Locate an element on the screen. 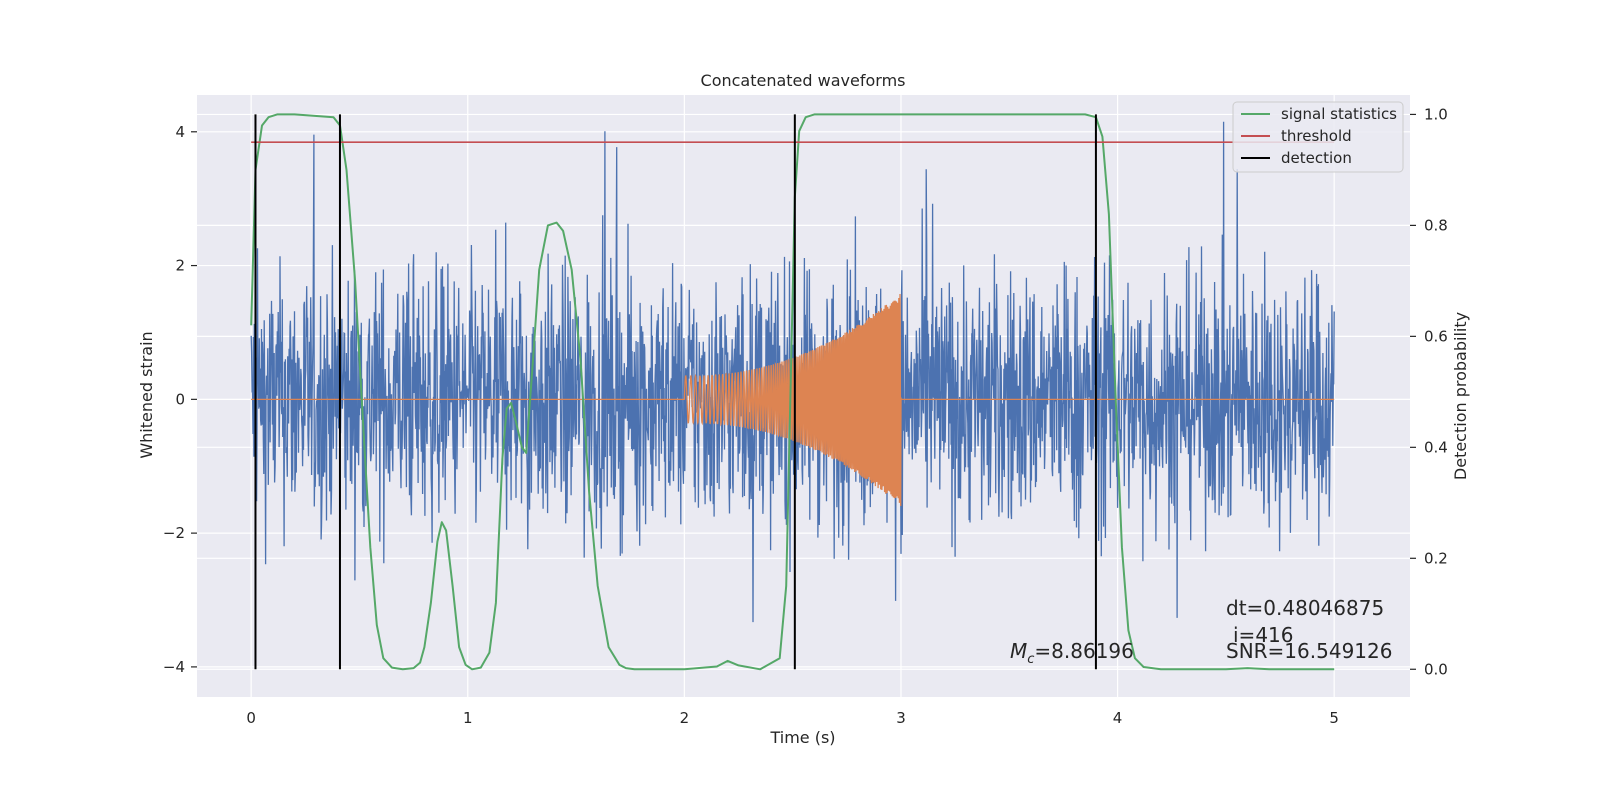  annotation-dt: dt=0.48046875 is located at coordinates (1305, 608).